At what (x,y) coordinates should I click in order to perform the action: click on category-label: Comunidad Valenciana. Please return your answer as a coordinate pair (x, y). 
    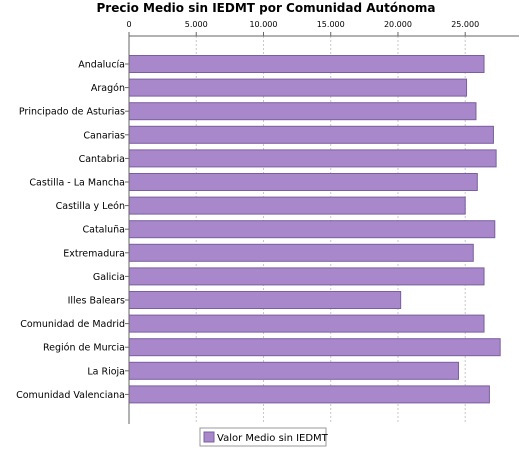
    Looking at the image, I should click on (70, 395).